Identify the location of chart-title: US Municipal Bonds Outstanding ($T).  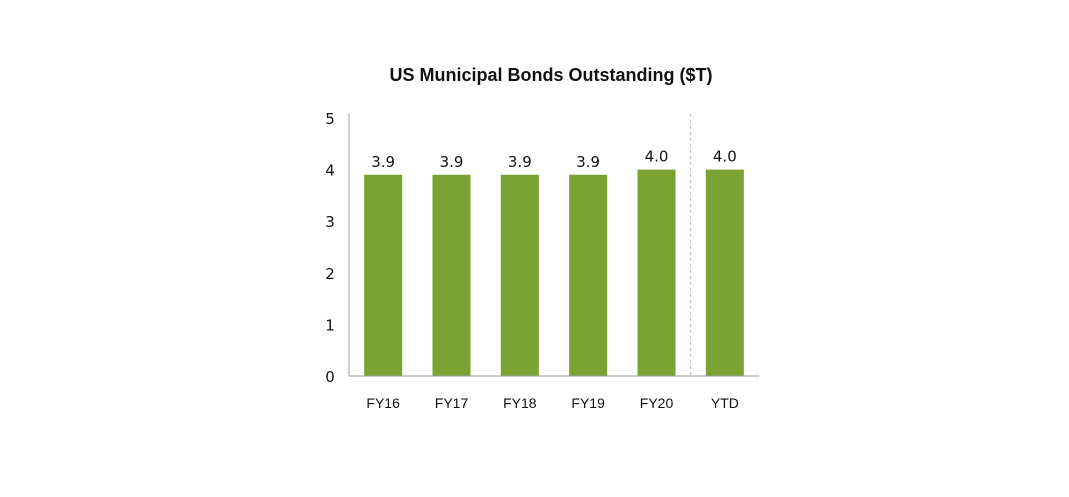
(551, 75).